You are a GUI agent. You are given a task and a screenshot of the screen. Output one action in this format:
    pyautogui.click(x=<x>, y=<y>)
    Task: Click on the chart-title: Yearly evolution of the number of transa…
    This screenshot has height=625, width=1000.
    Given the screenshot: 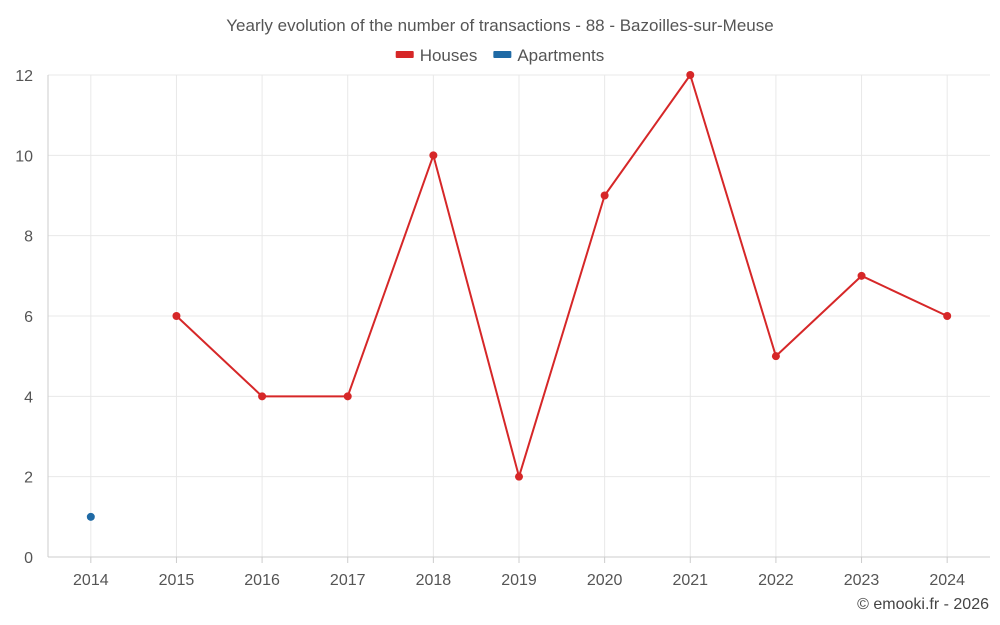 What is the action you would take?
    pyautogui.click(x=499, y=25)
    